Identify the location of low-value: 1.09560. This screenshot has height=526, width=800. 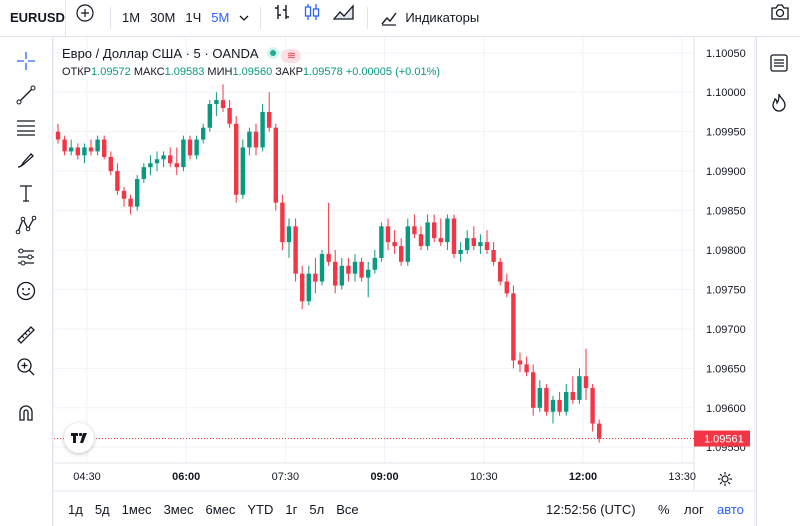
(252, 72).